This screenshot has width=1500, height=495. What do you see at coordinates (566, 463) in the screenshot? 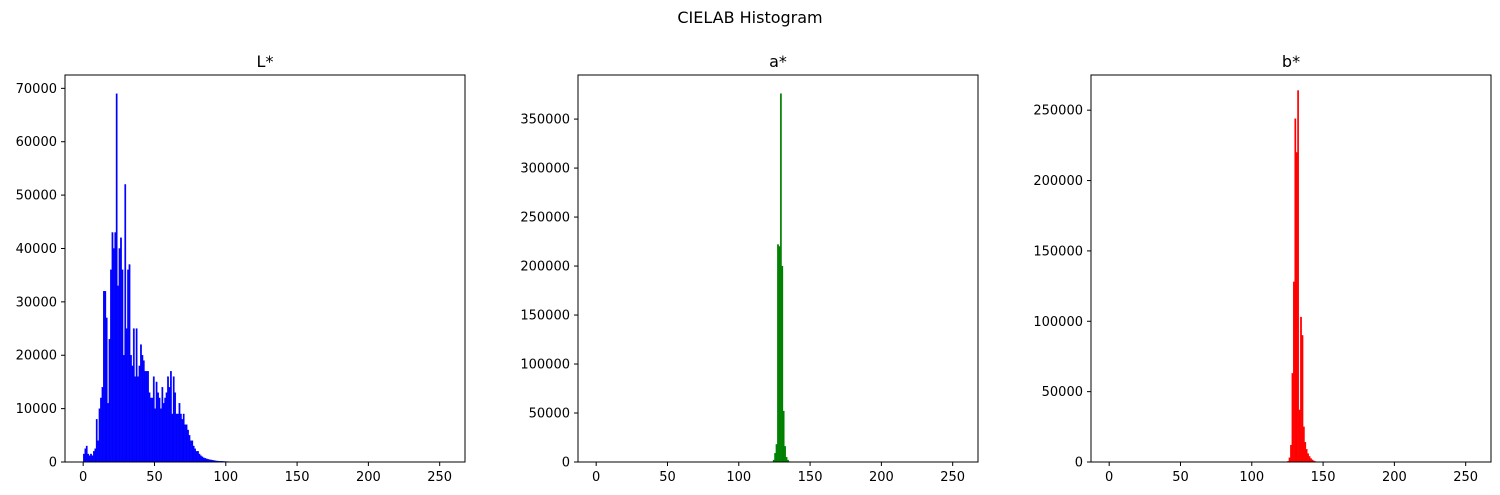
I see `a-star-ytick-label: 0` at bounding box center [566, 463].